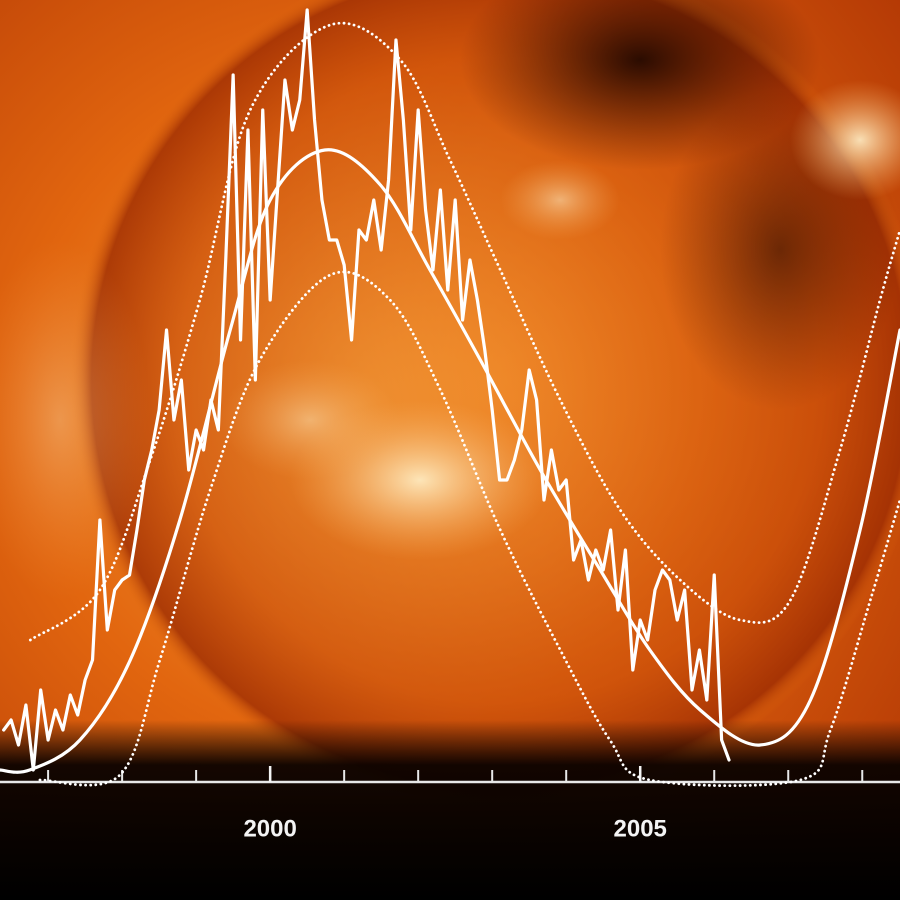 The height and width of the screenshot is (900, 900). I want to click on x-tick-label: 2005, so click(640, 828).